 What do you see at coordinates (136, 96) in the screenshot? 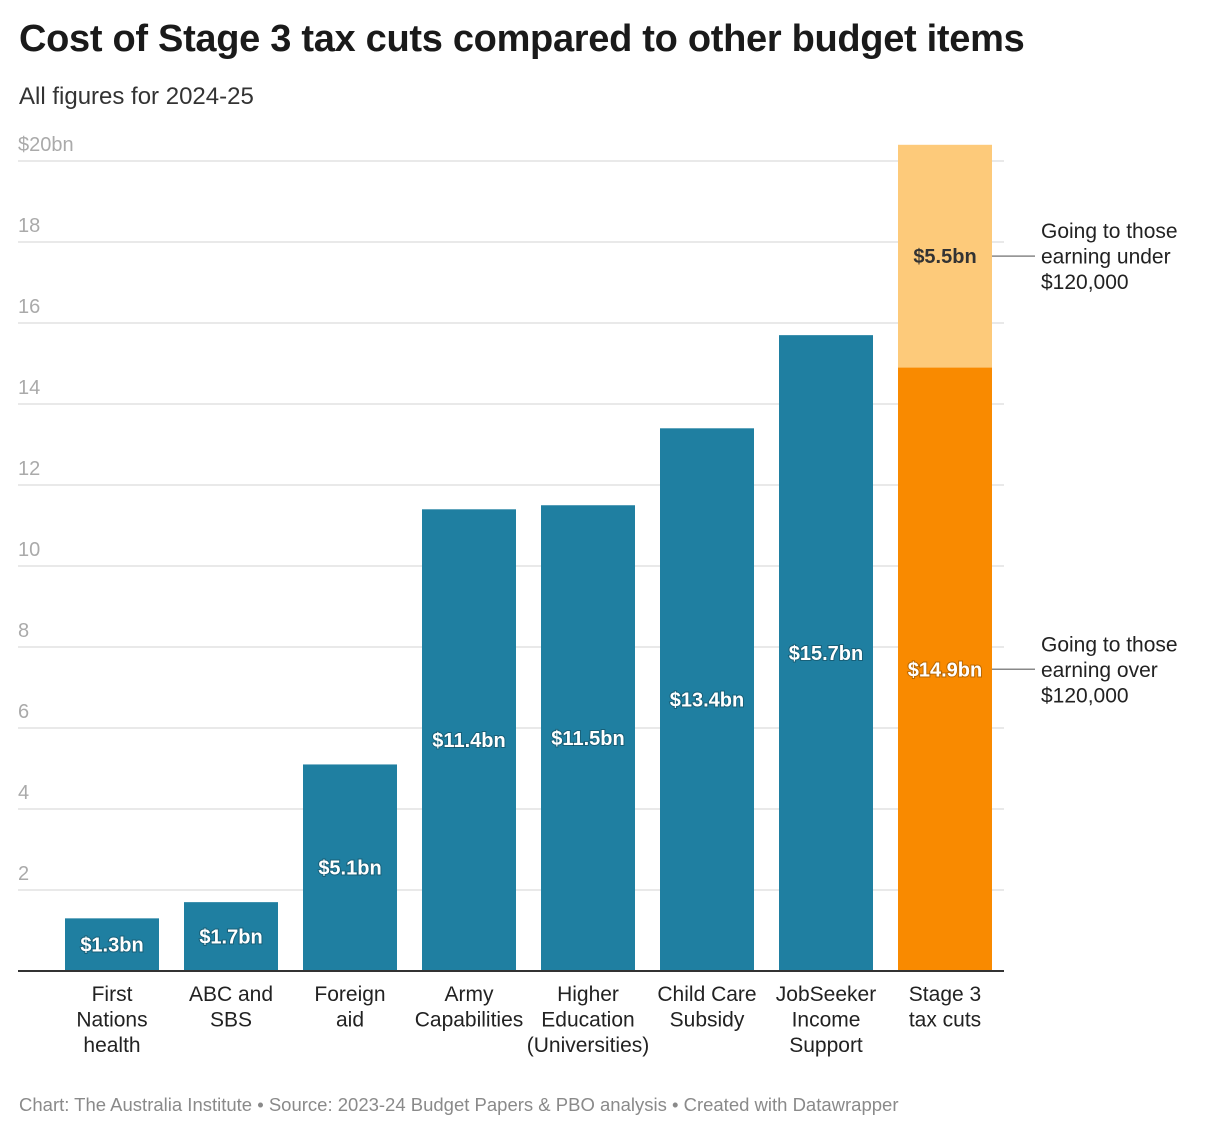
I see `chart-subtitle: All figures for 2024-25` at bounding box center [136, 96].